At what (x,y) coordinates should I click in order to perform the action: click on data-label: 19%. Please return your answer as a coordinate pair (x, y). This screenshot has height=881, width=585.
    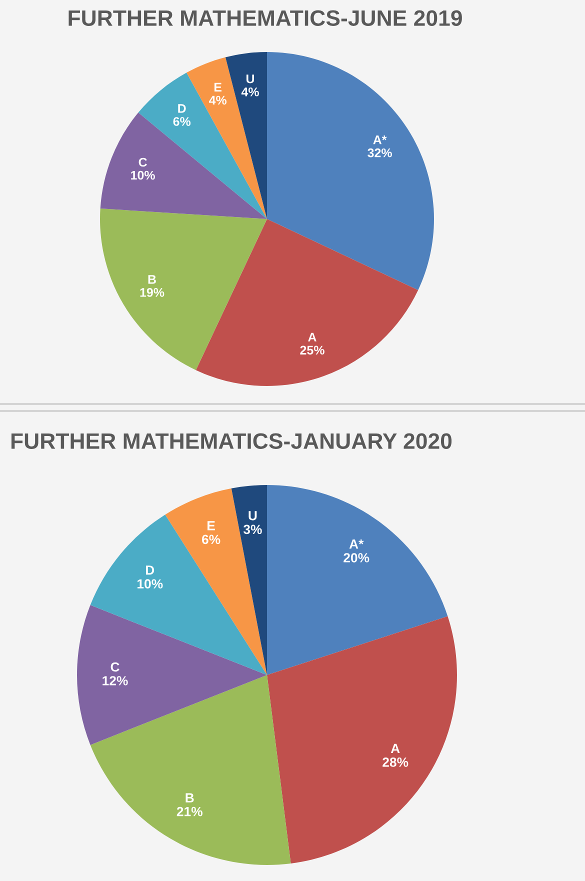
    Looking at the image, I should click on (152, 292).